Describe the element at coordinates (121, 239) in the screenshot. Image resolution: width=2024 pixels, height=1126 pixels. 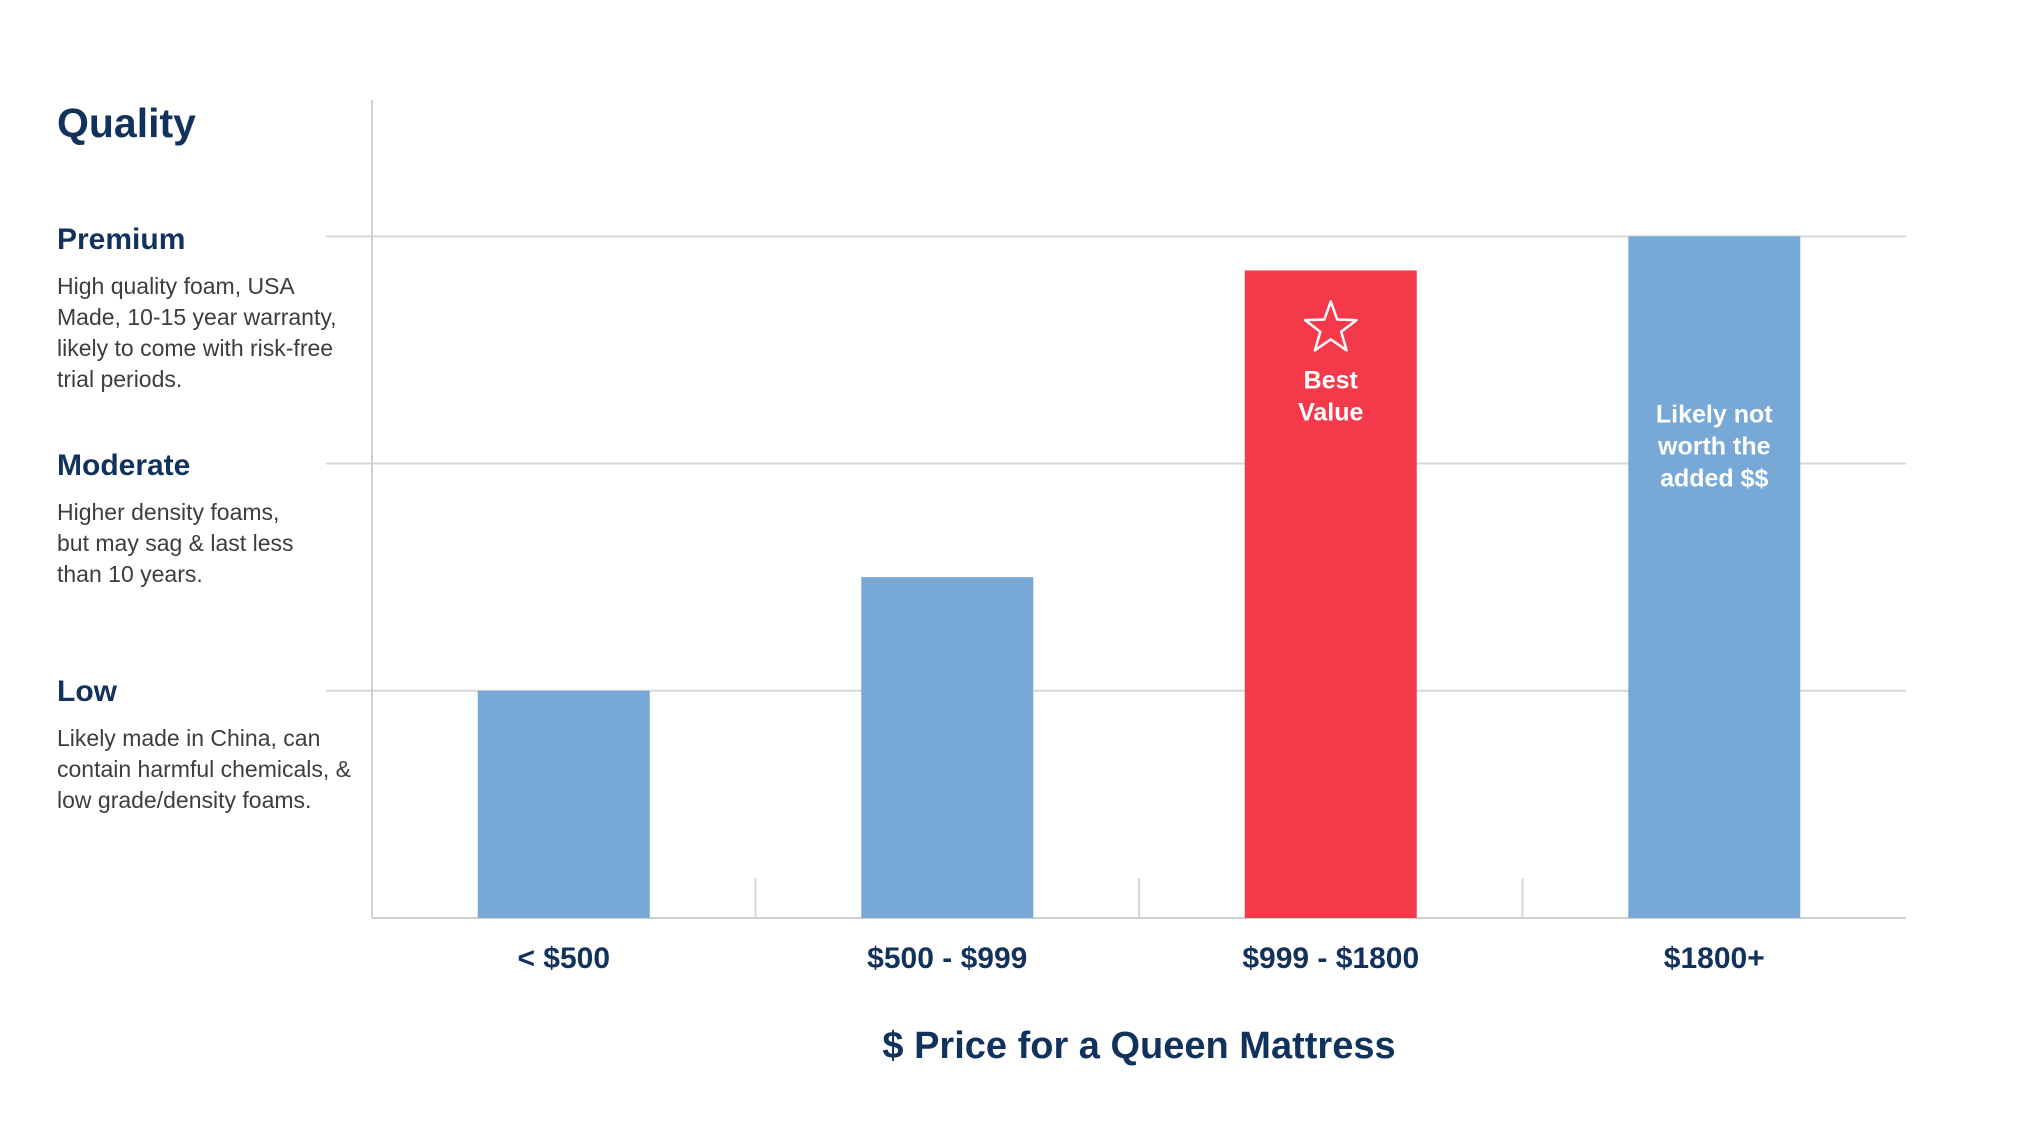
I see `level-heading-premium: Premium` at that location.